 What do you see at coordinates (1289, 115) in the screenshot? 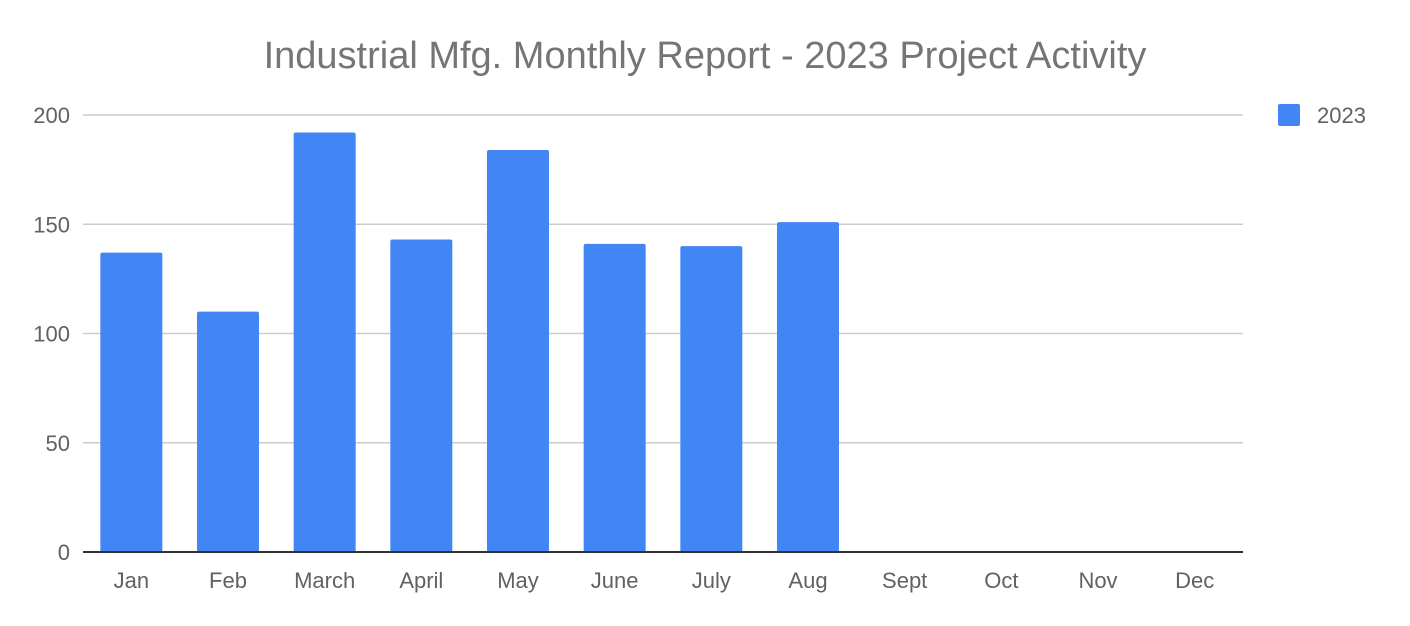
I see `legend-swatch` at bounding box center [1289, 115].